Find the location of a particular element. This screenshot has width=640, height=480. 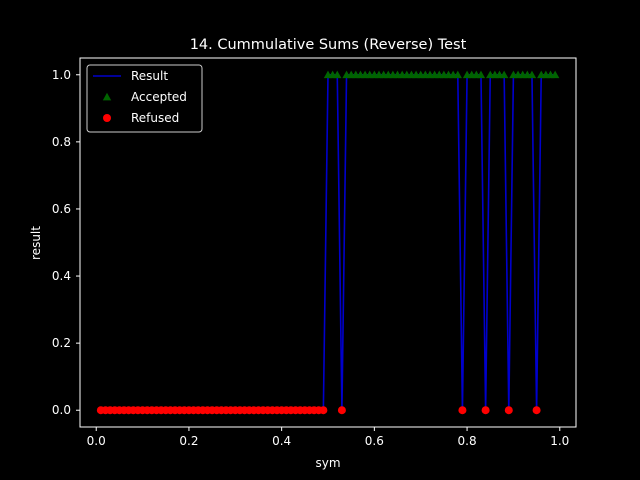

legend-handle-refused is located at coordinates (107, 118).